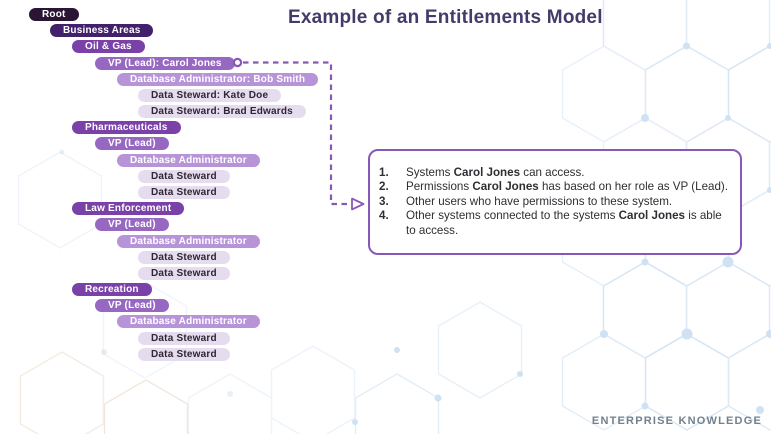  I want to click on tree-node: Database Administrator: Bob Smith, so click(218, 79).